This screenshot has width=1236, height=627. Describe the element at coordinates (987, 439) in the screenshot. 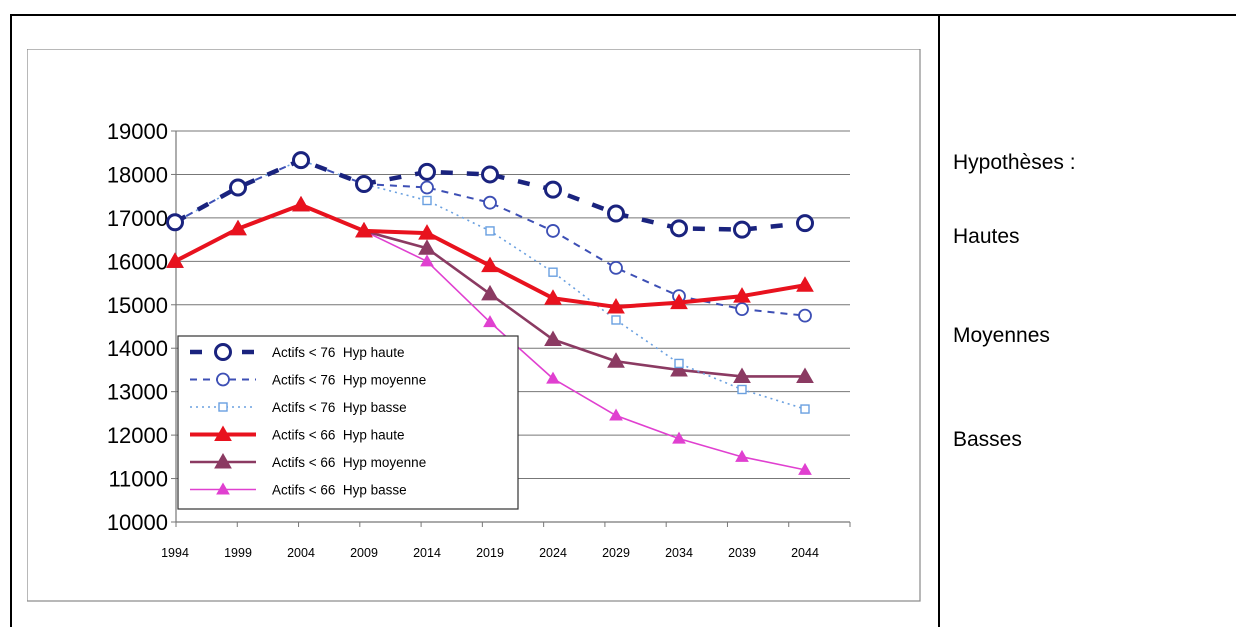

I see `hypothesis-basses: Basses` at that location.